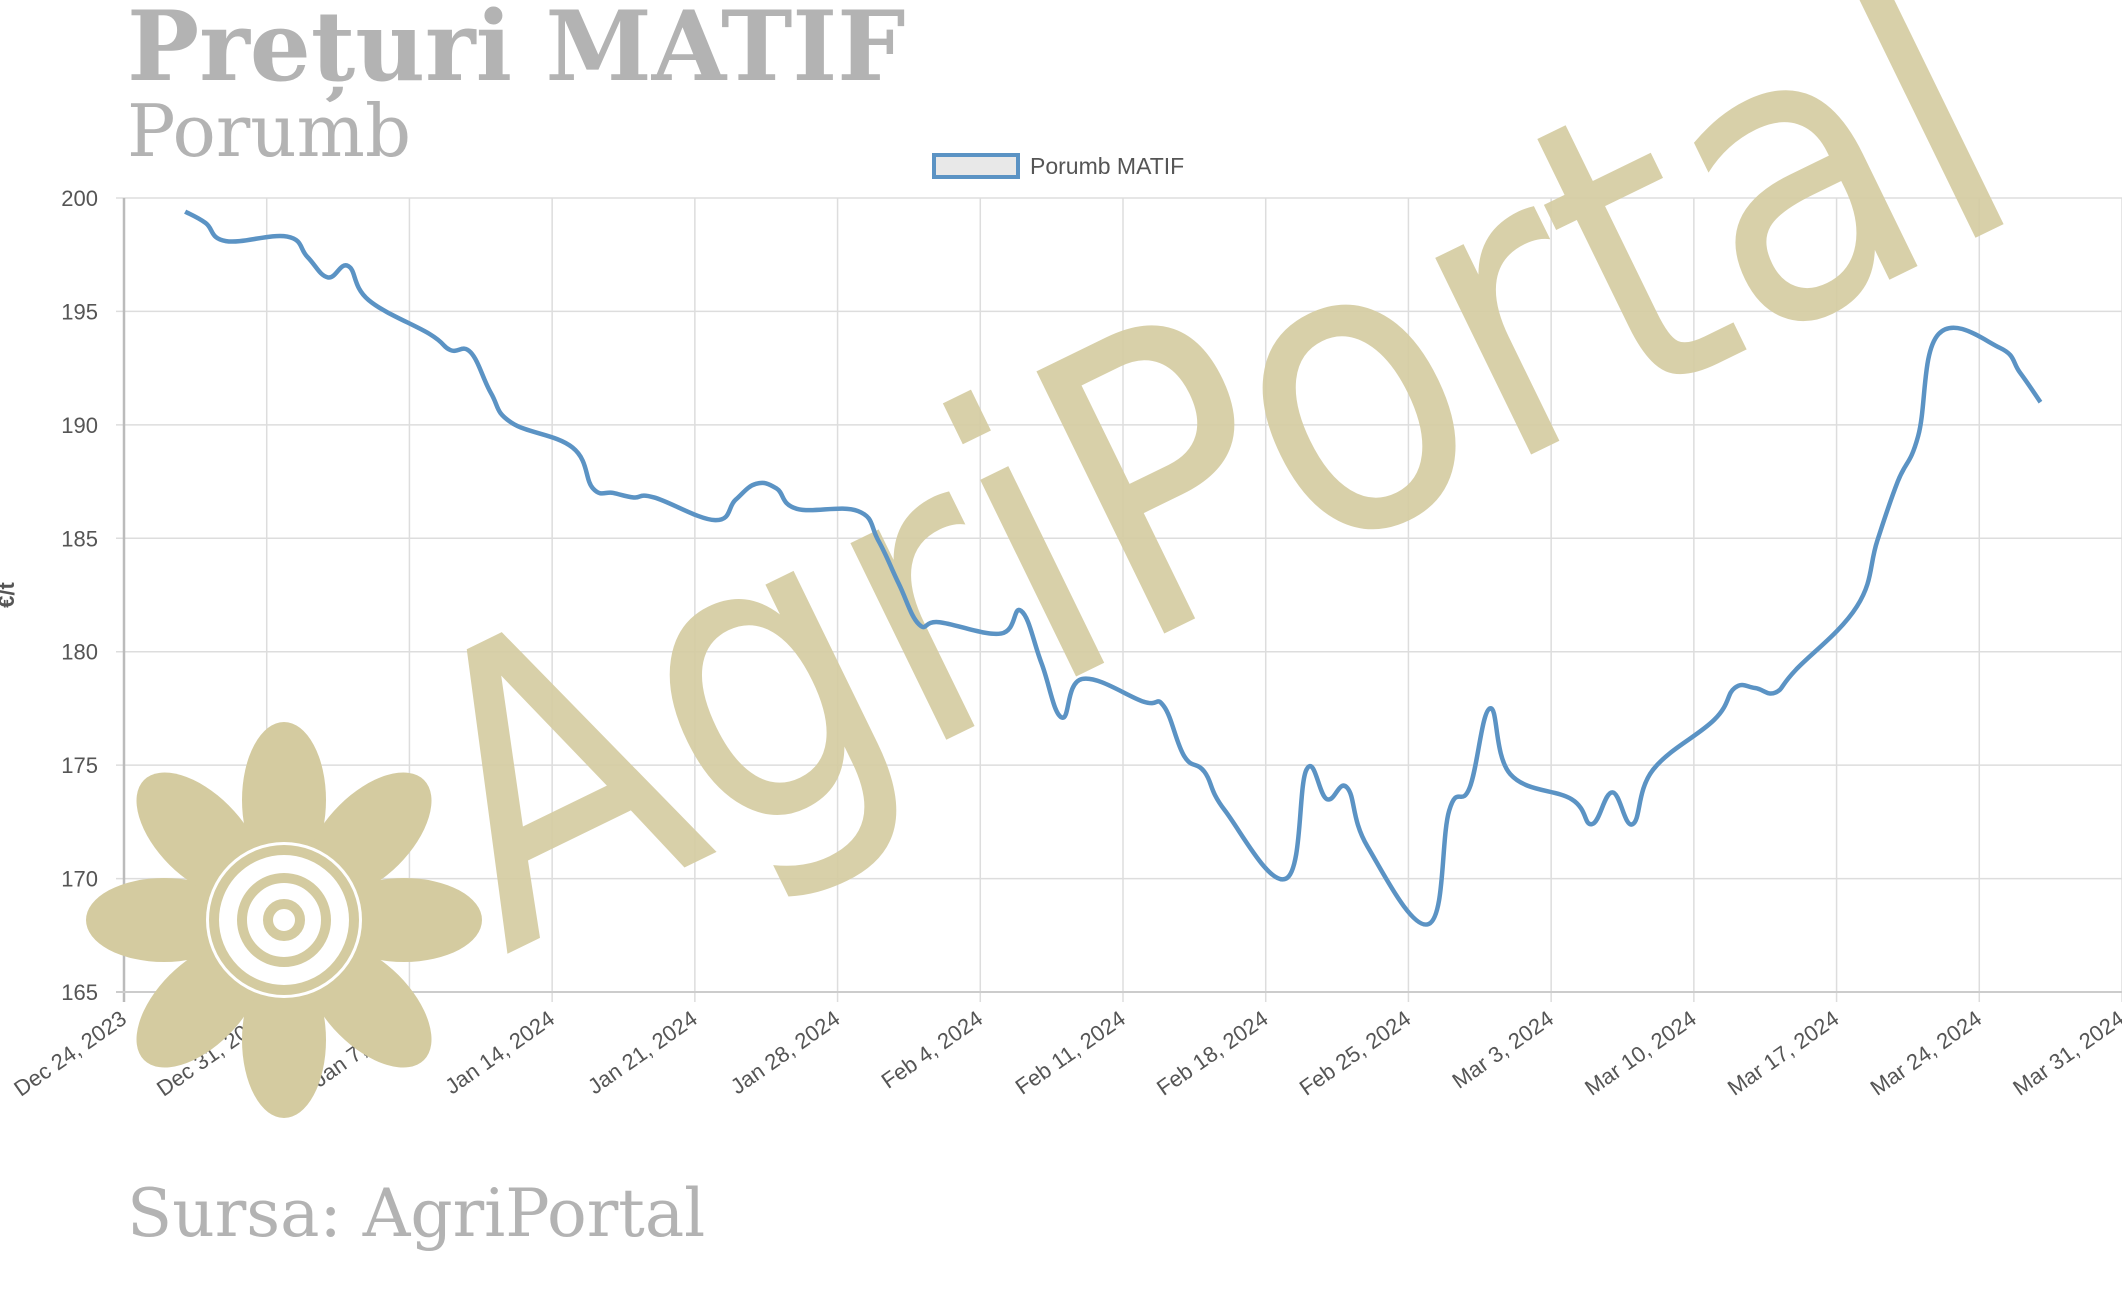  I want to click on y-tick-label: 195, so click(79, 311).